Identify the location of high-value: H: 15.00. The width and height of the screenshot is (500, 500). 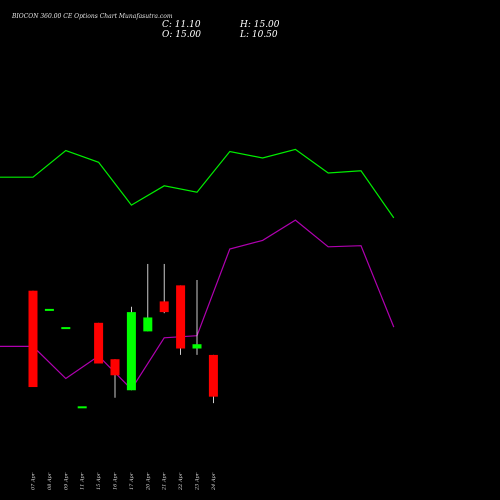
(260, 25).